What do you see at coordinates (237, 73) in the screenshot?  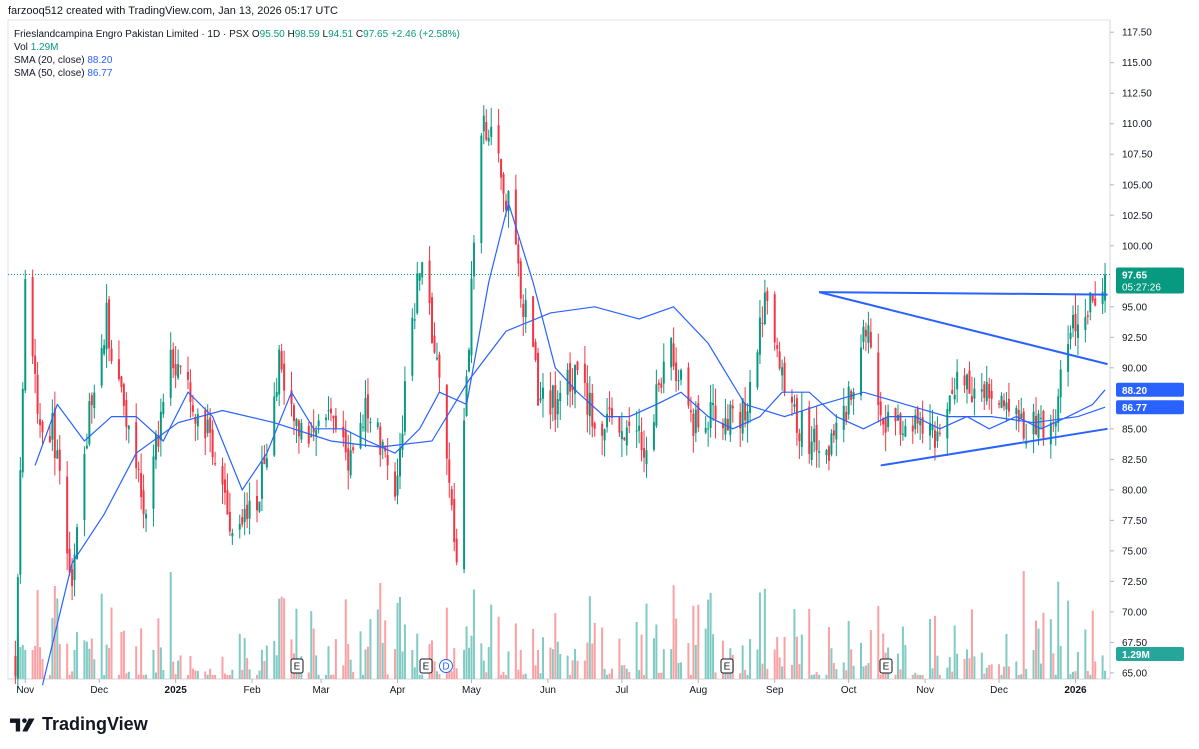 I see `legend-sma50-row: SMA (50, close) 86.77` at bounding box center [237, 73].